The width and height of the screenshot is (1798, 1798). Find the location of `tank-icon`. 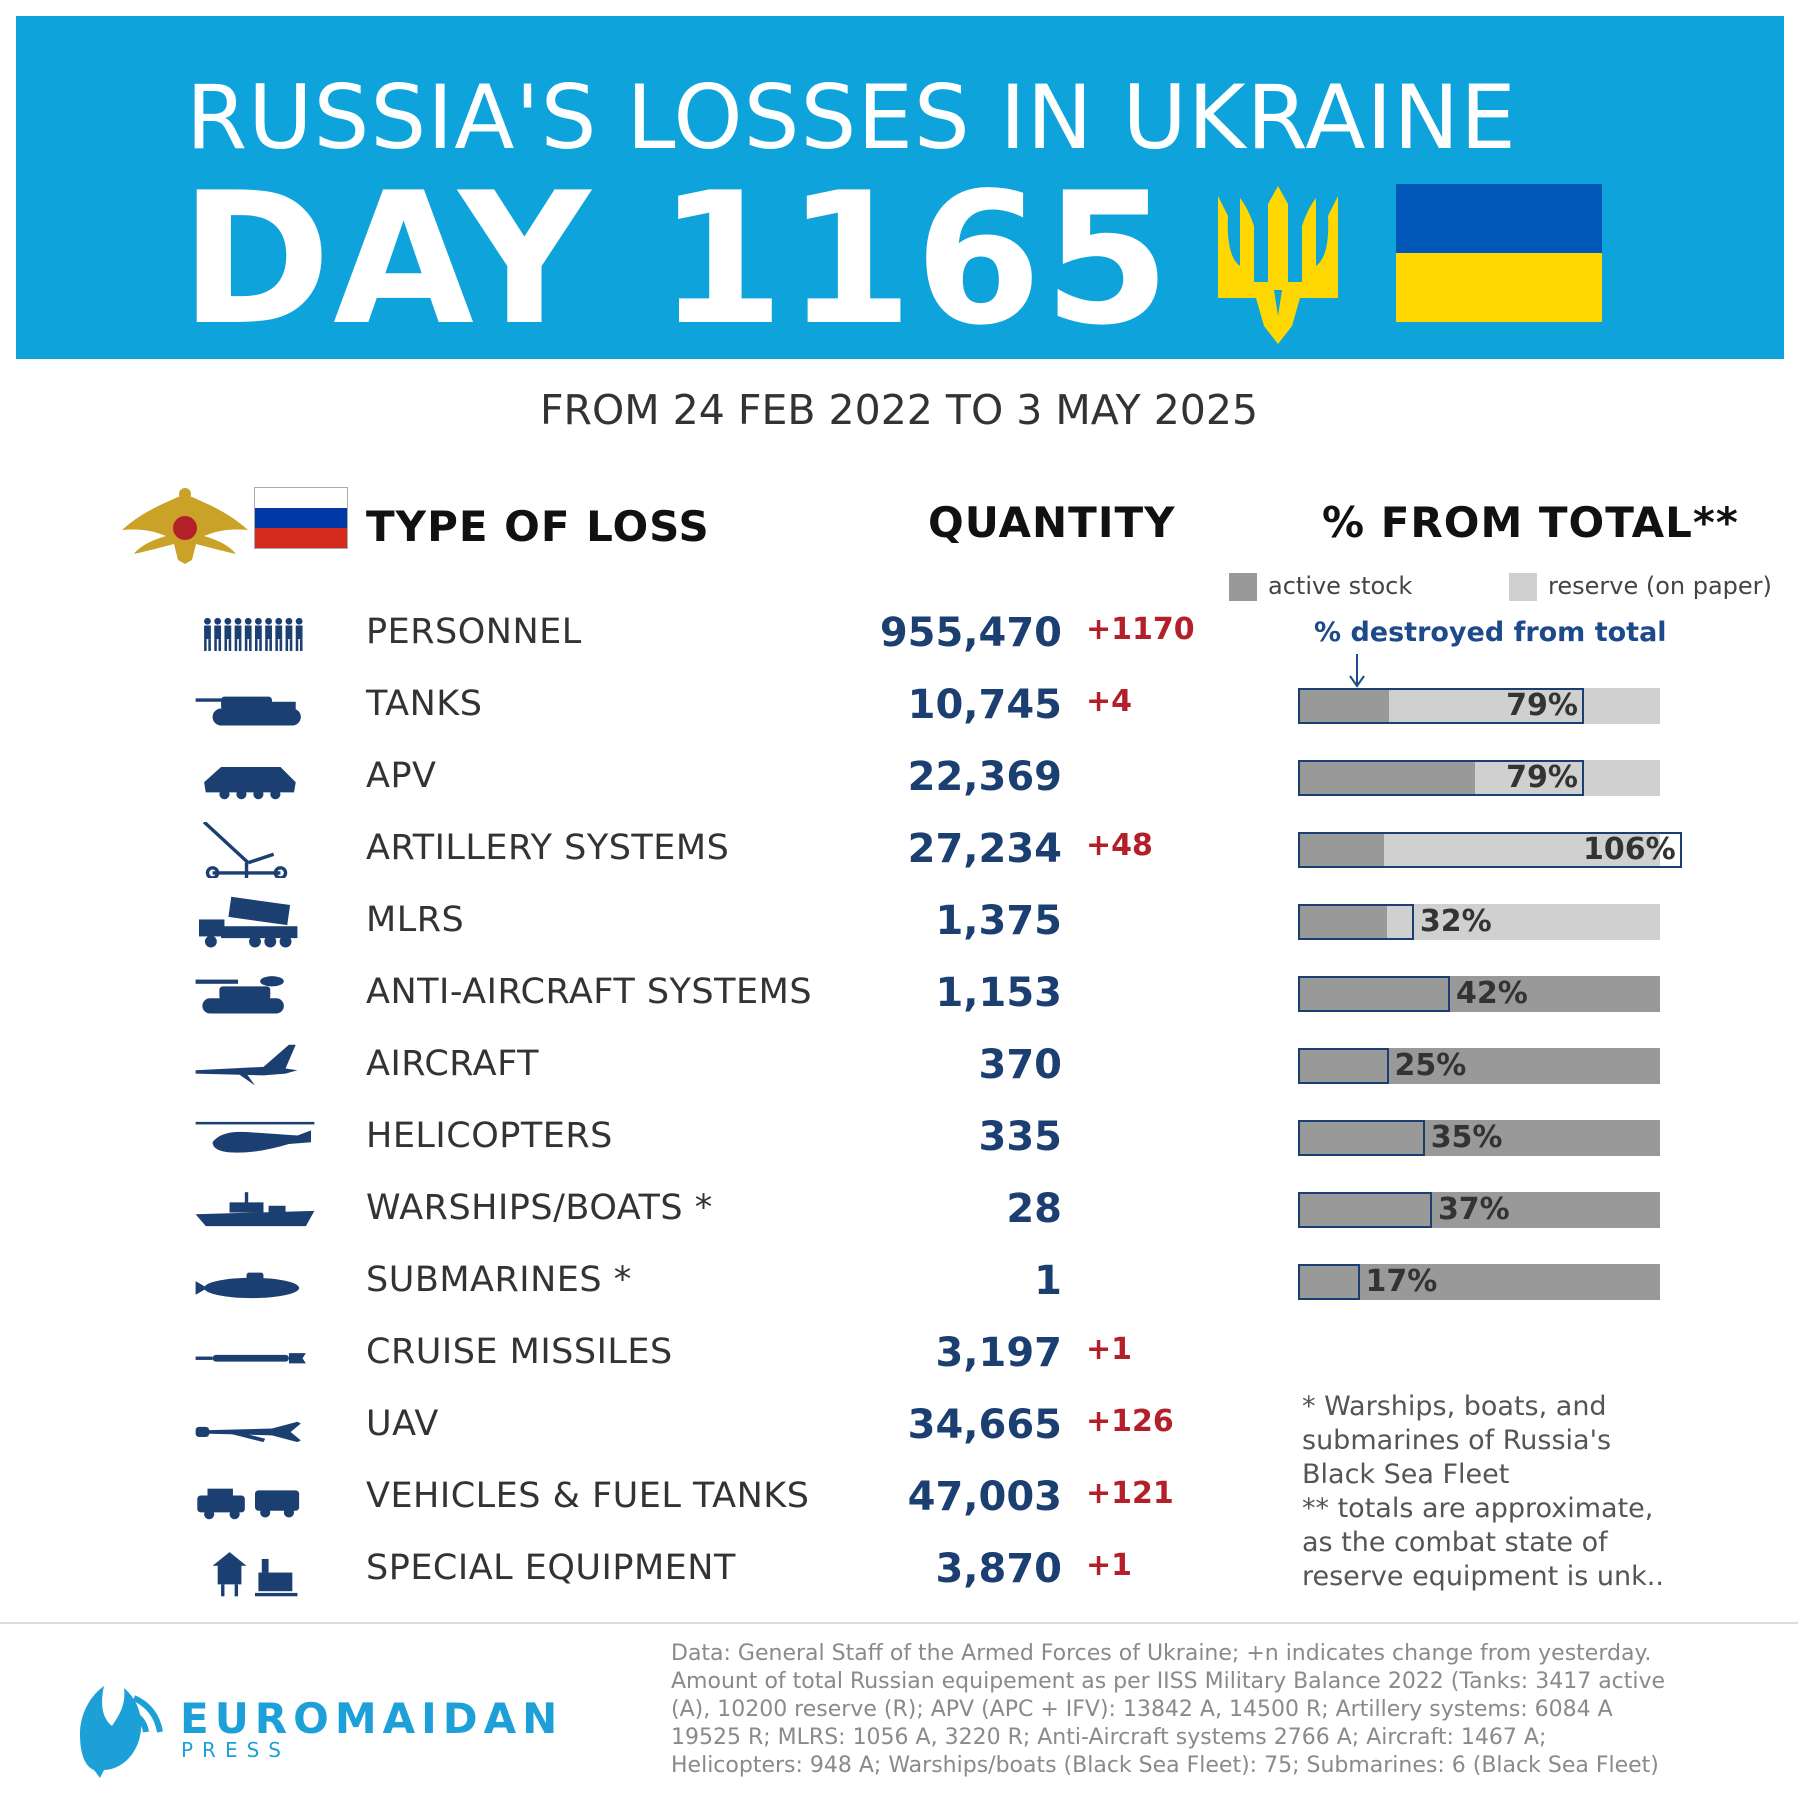

tank-icon is located at coordinates (248, 711).